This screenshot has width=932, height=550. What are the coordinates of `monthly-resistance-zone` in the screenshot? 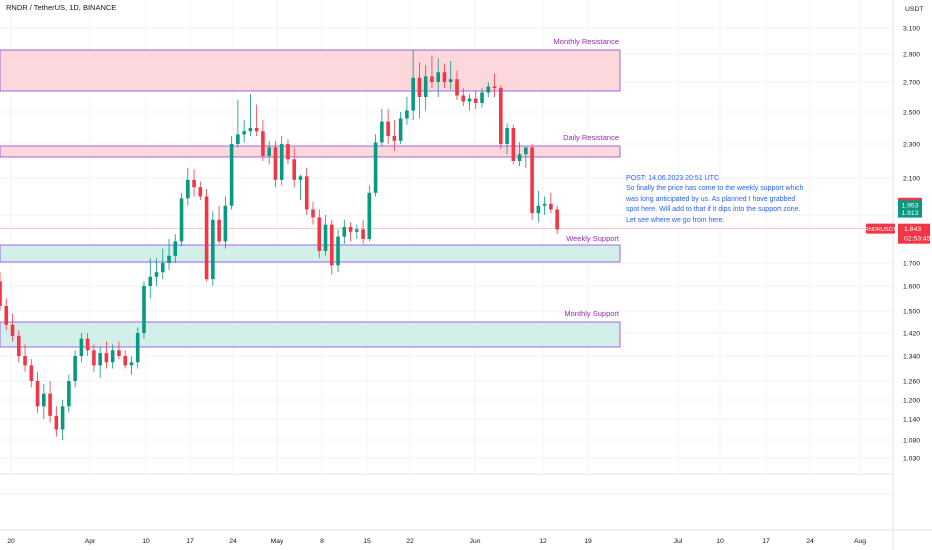 It's located at (310, 70).